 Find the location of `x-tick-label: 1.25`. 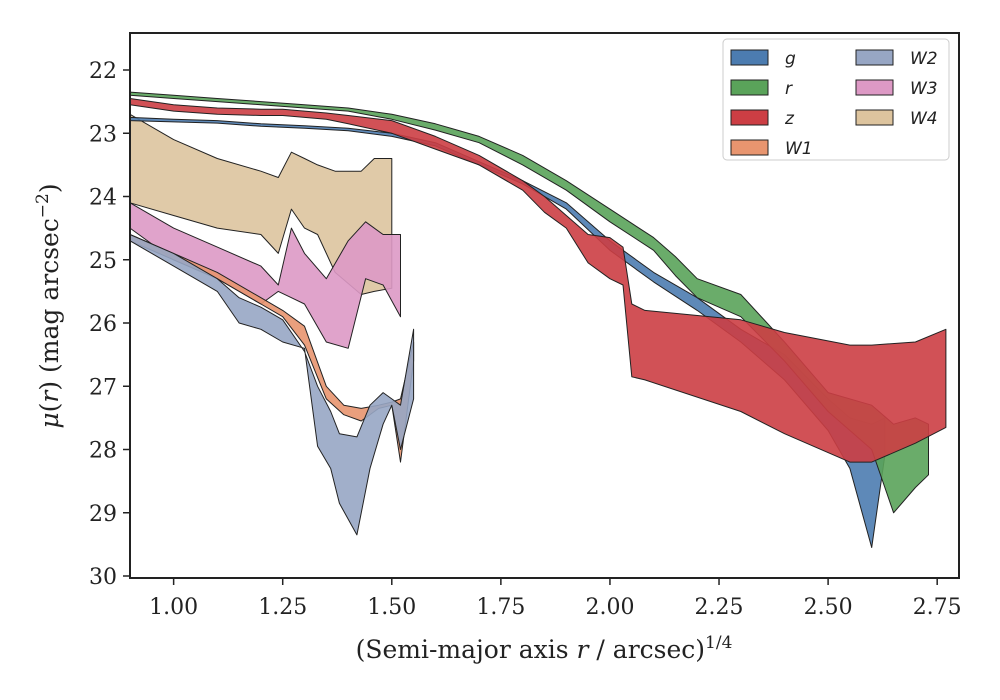

x-tick-label: 1.25 is located at coordinates (282, 607).